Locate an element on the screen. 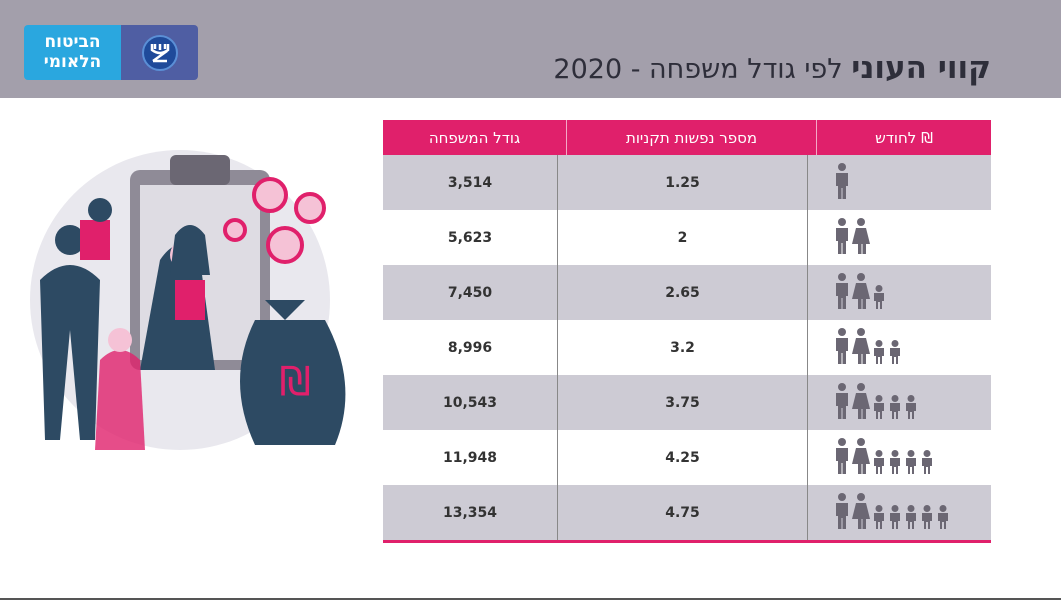 This screenshot has height=600, width=1061. table-row: 4.25 11,948 is located at coordinates (687, 457).